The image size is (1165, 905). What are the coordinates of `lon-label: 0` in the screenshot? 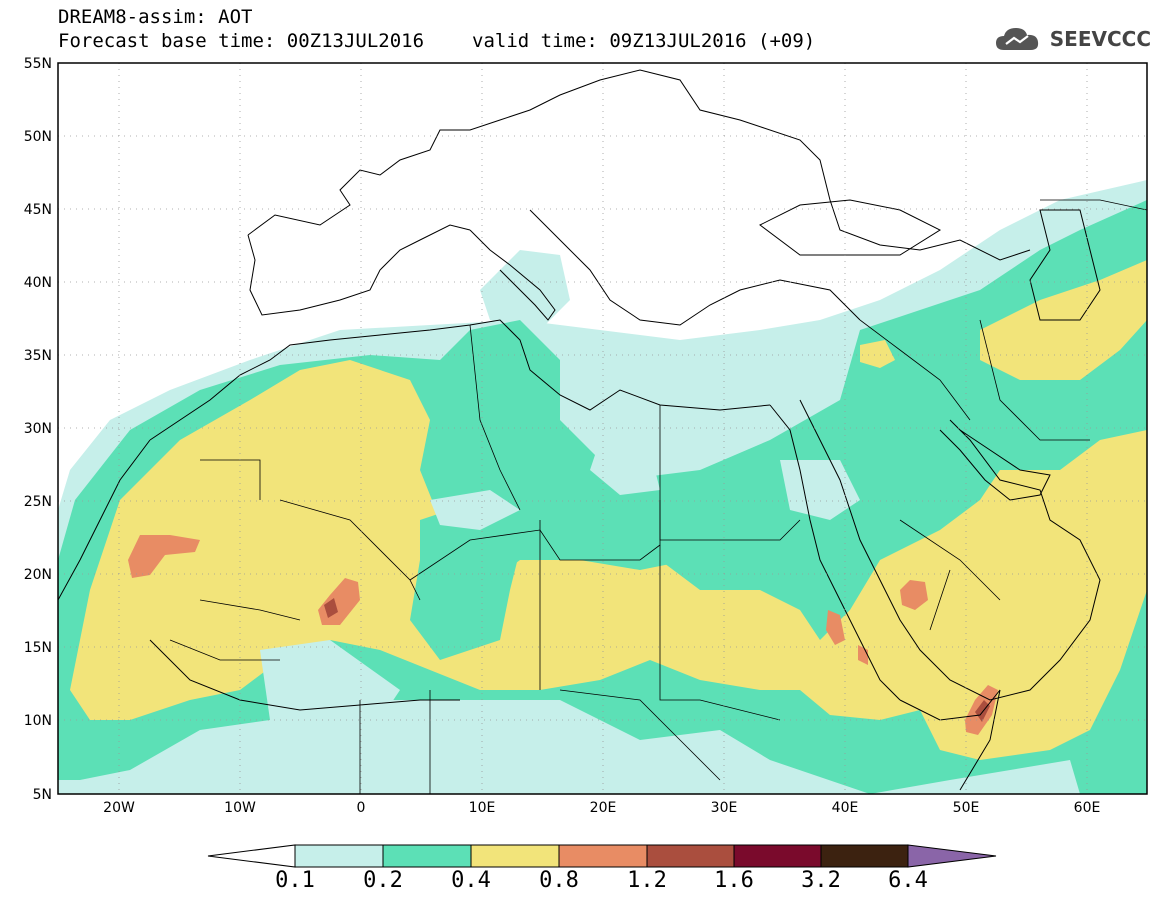 It's located at (361, 808).